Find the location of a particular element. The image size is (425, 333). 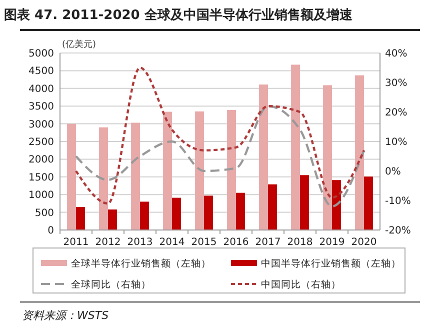

x-tick-label: 2012 is located at coordinates (108, 242).